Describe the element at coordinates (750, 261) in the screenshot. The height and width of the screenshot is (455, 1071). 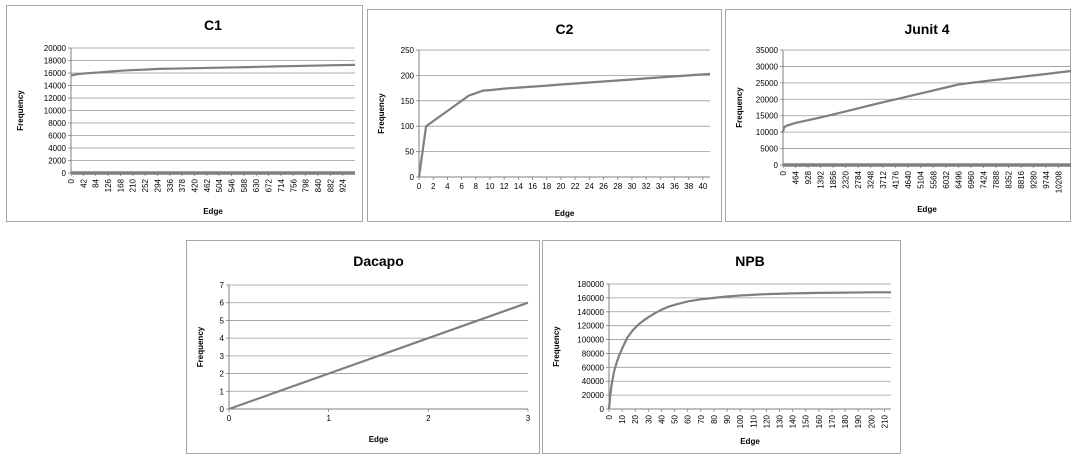
I see `chart-title: NPB` at that location.